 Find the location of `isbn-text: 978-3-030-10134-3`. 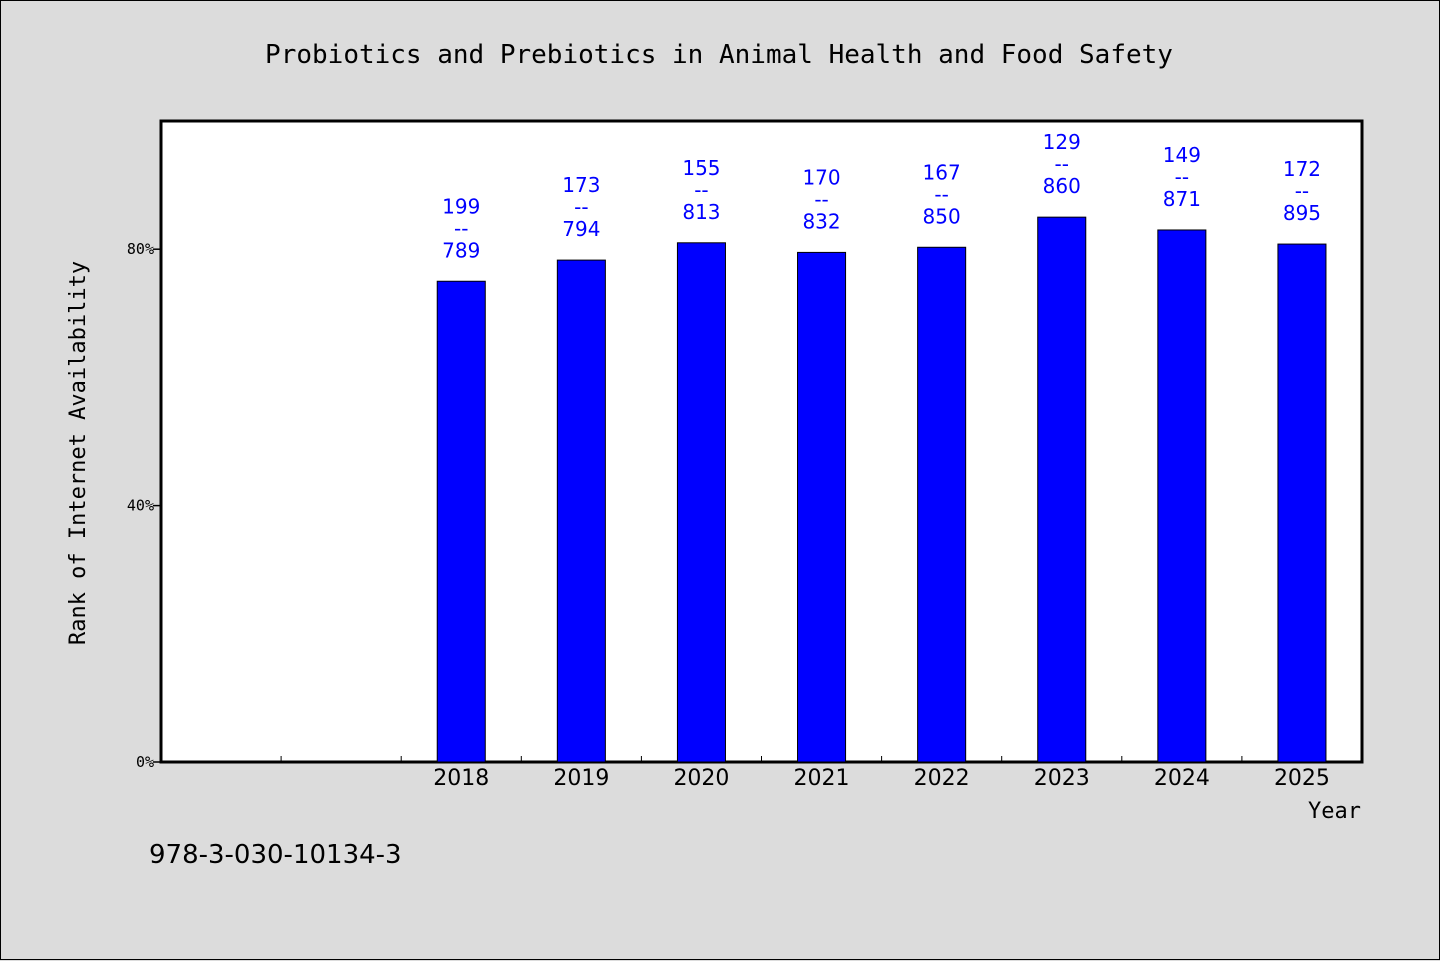

isbn-text: 978-3-030-10134-3 is located at coordinates (275, 855).